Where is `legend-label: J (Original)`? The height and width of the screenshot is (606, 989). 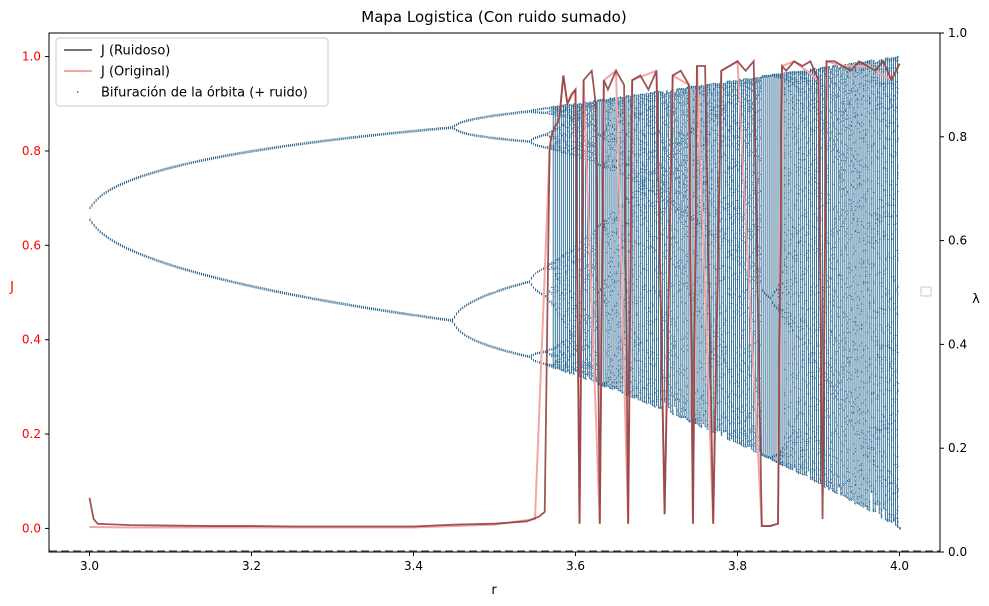 legend-label: J (Original) is located at coordinates (135, 72).